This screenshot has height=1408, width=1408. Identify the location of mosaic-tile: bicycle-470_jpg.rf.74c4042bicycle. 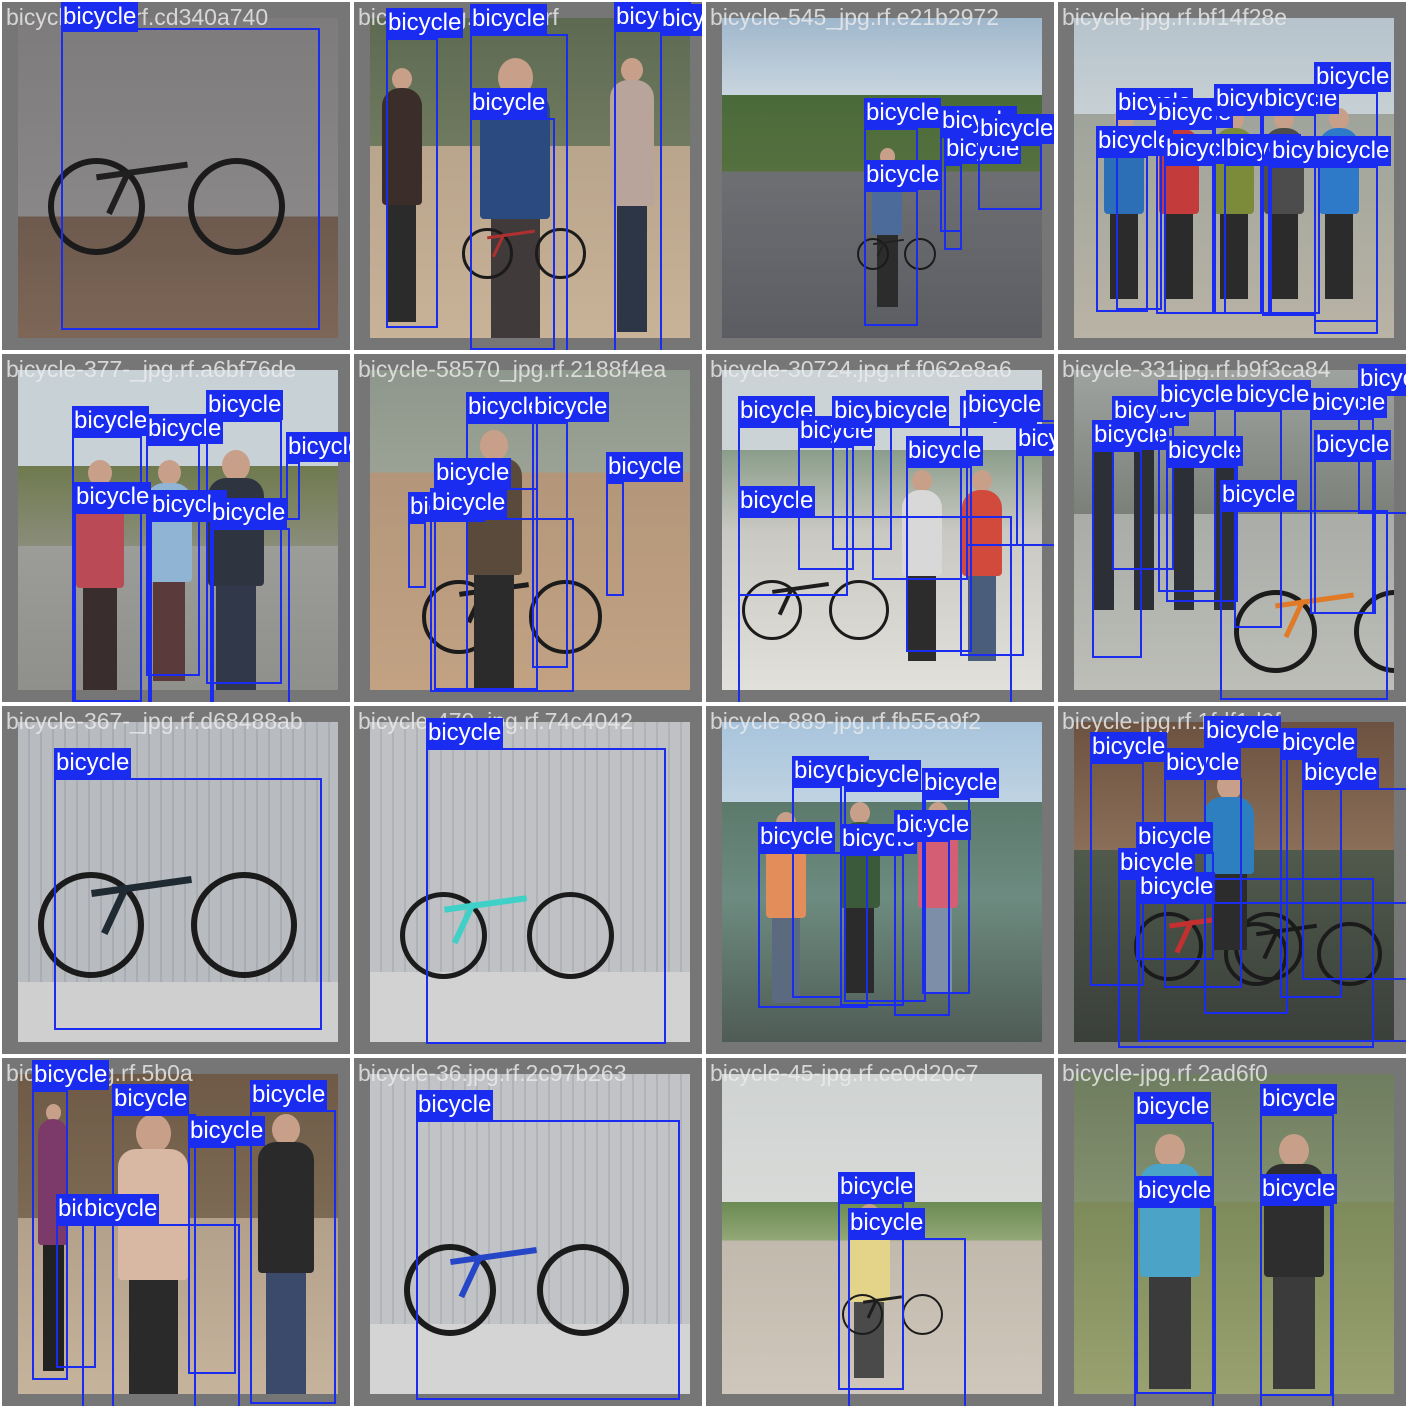
(528, 880).